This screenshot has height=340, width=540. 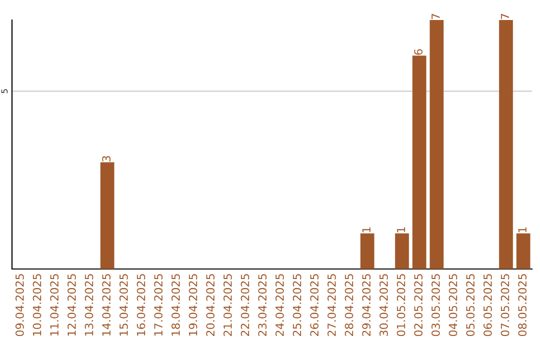 I want to click on x-tick-label: 09.04.2025, so click(x=19, y=305).